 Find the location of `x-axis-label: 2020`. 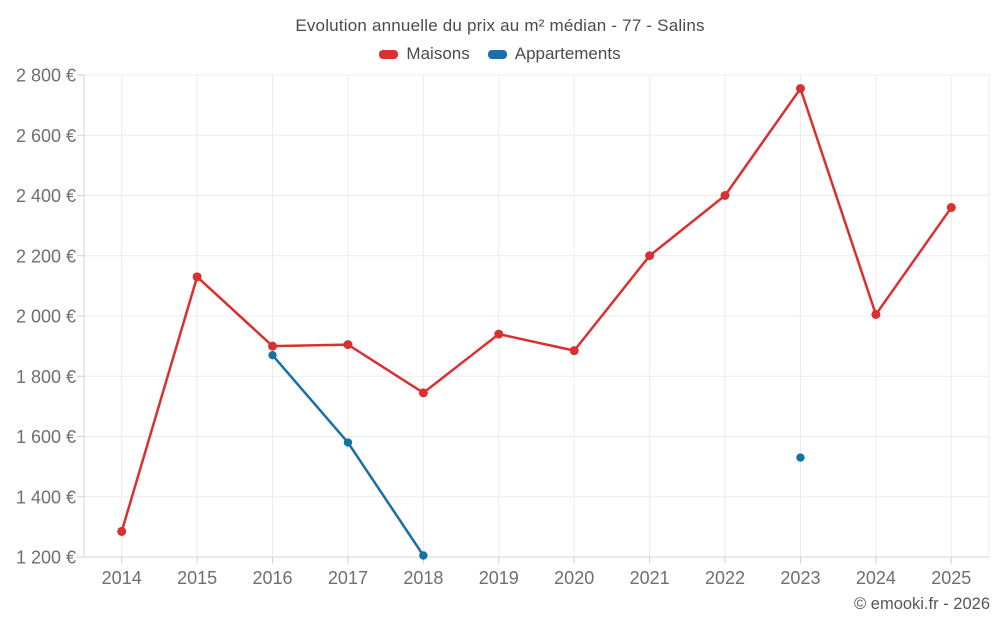

x-axis-label: 2020 is located at coordinates (574, 578).